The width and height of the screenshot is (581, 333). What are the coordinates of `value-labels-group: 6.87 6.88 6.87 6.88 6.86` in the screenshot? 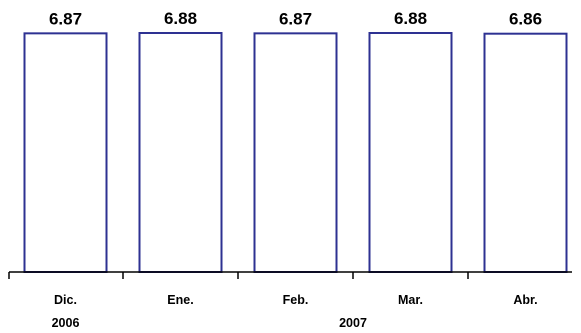 It's located at (295, 19).